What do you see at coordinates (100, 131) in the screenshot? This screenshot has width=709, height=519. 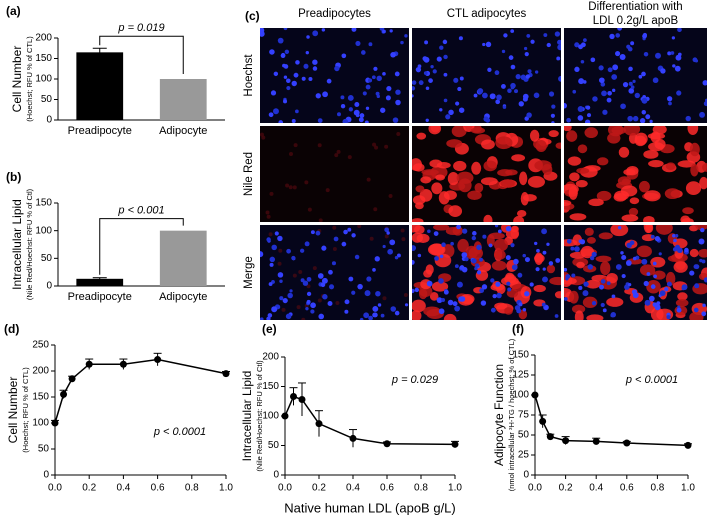 I see `x-tick-label: Preadipocyte` at bounding box center [100, 131].